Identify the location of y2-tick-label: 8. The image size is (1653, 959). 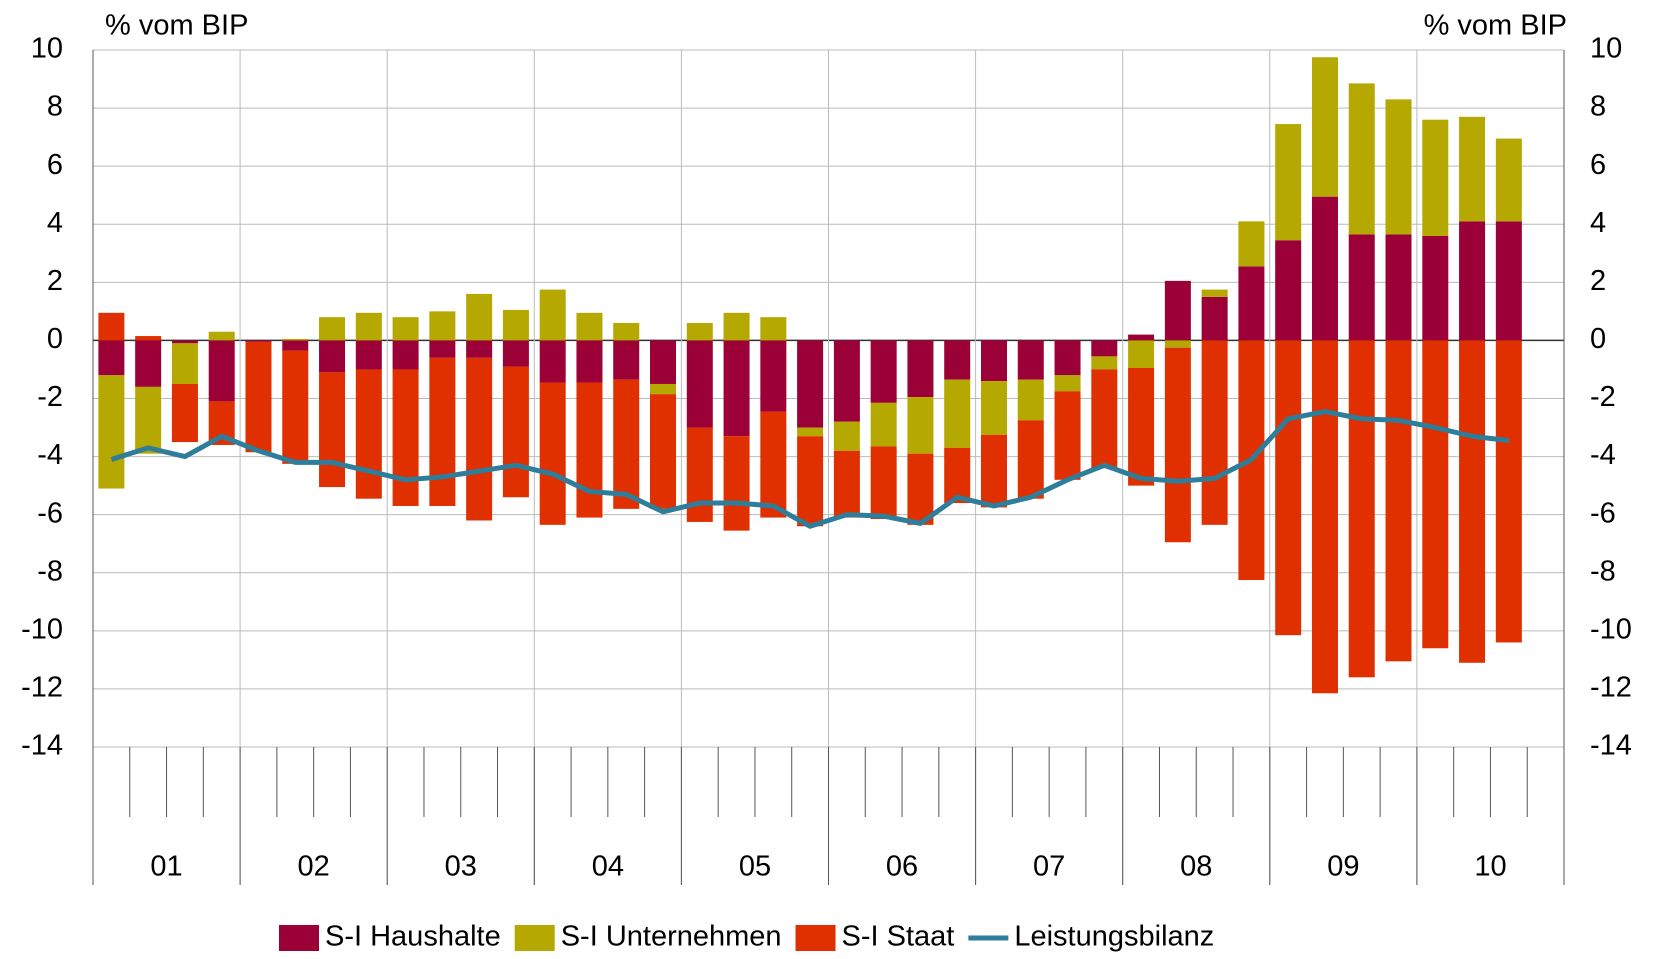
(1598, 107).